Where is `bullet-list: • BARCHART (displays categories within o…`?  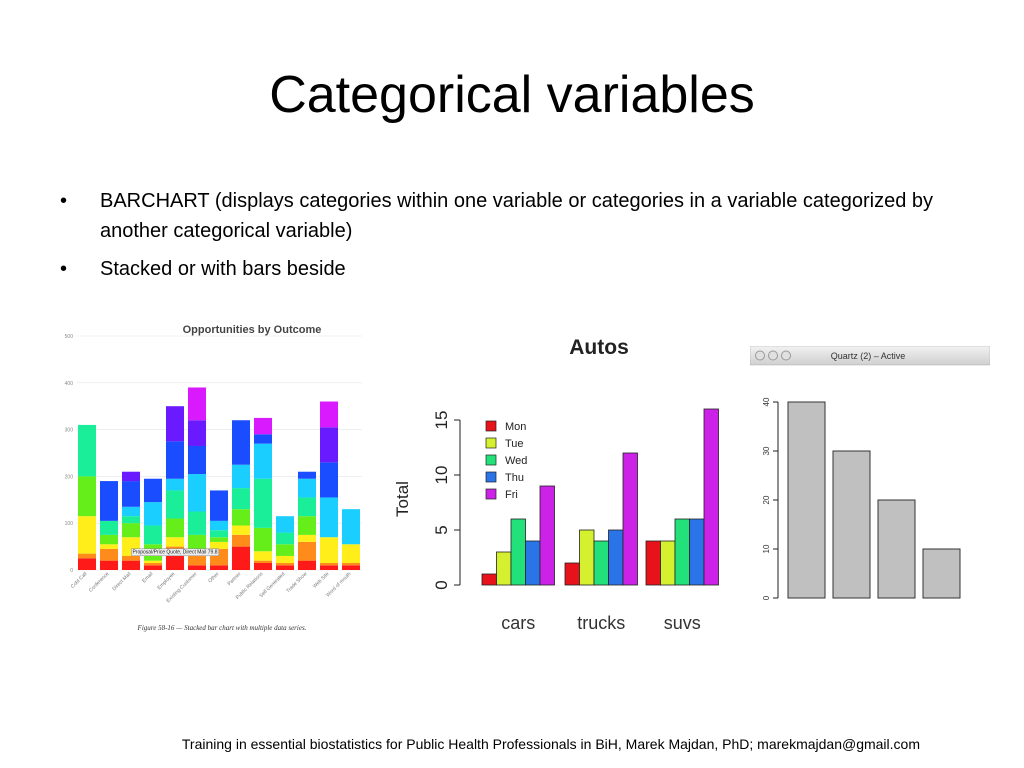
bullet-list: • BARCHART (displays categories within o… is located at coordinates (510, 239).